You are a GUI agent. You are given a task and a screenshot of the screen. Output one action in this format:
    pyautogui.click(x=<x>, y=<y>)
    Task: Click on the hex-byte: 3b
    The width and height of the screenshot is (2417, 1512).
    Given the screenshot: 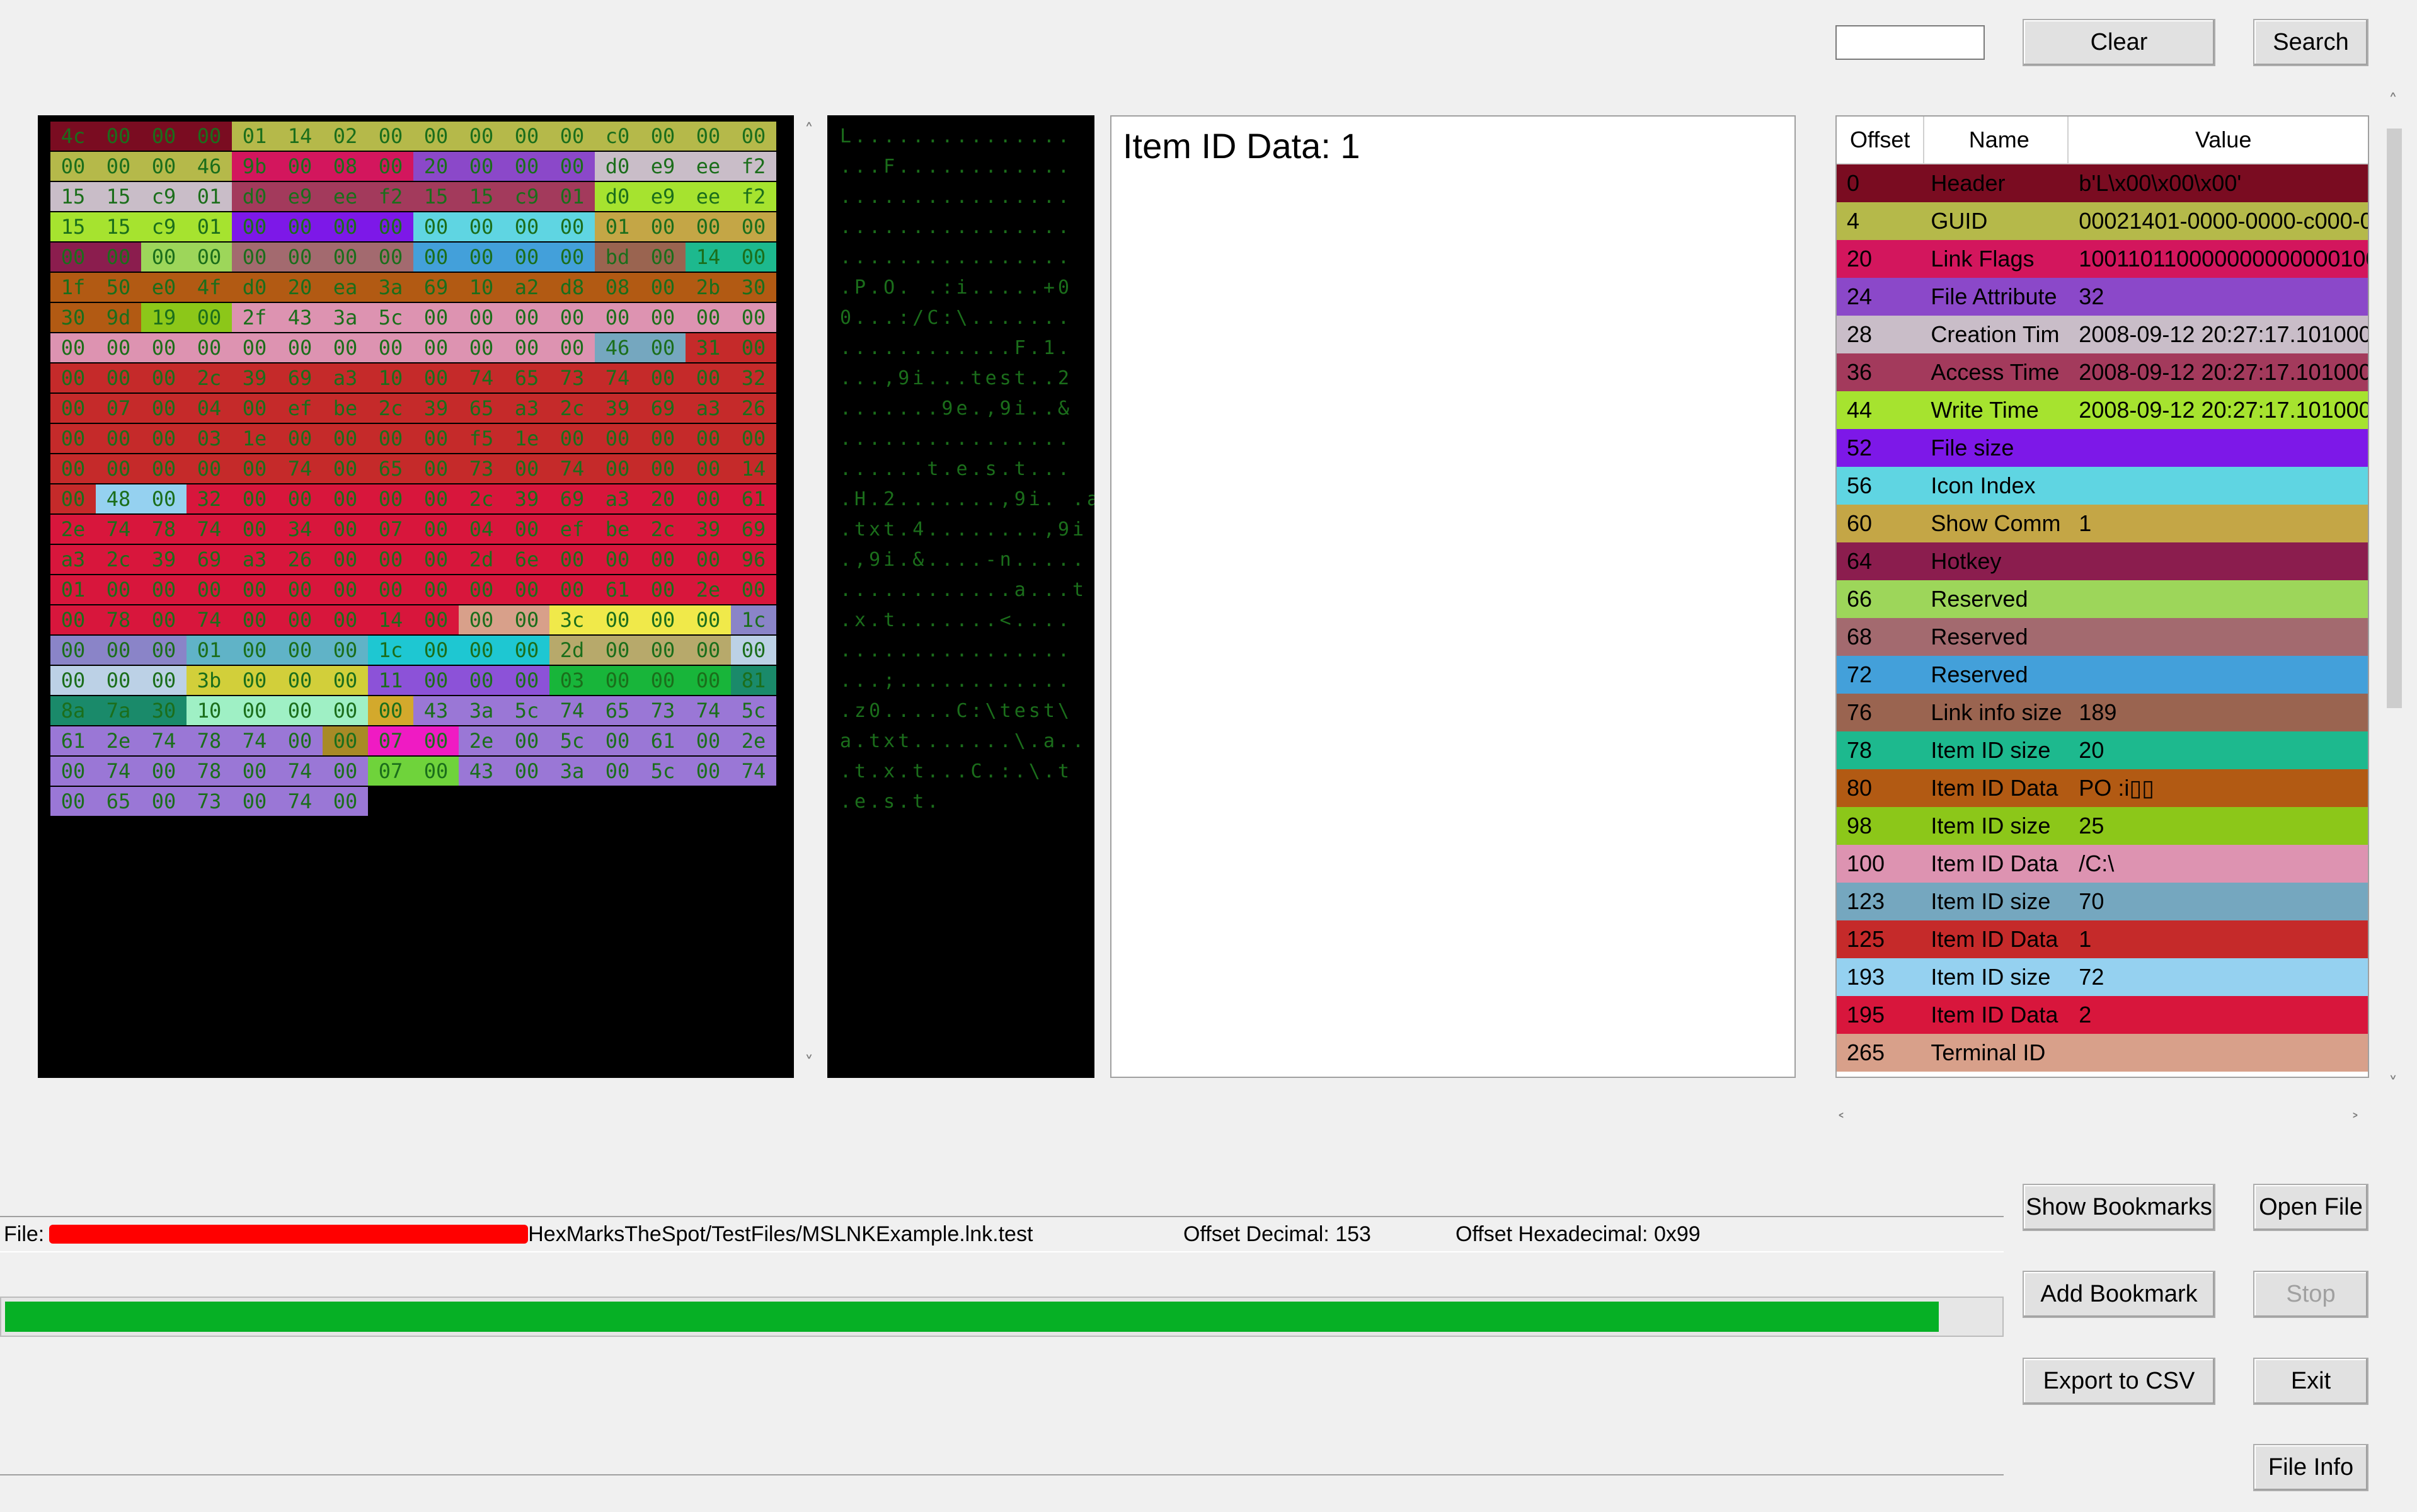 What is the action you would take?
    pyautogui.click(x=210, y=680)
    